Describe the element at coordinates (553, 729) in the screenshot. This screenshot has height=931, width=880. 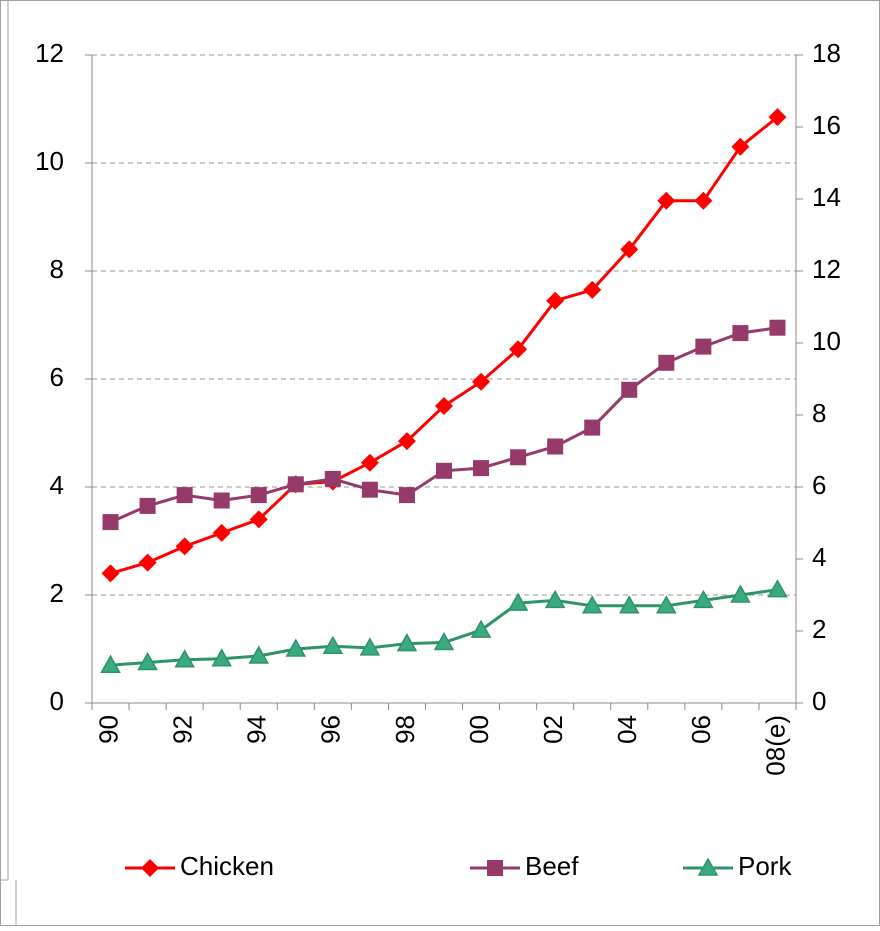
I see `x-tick-label: 02` at that location.